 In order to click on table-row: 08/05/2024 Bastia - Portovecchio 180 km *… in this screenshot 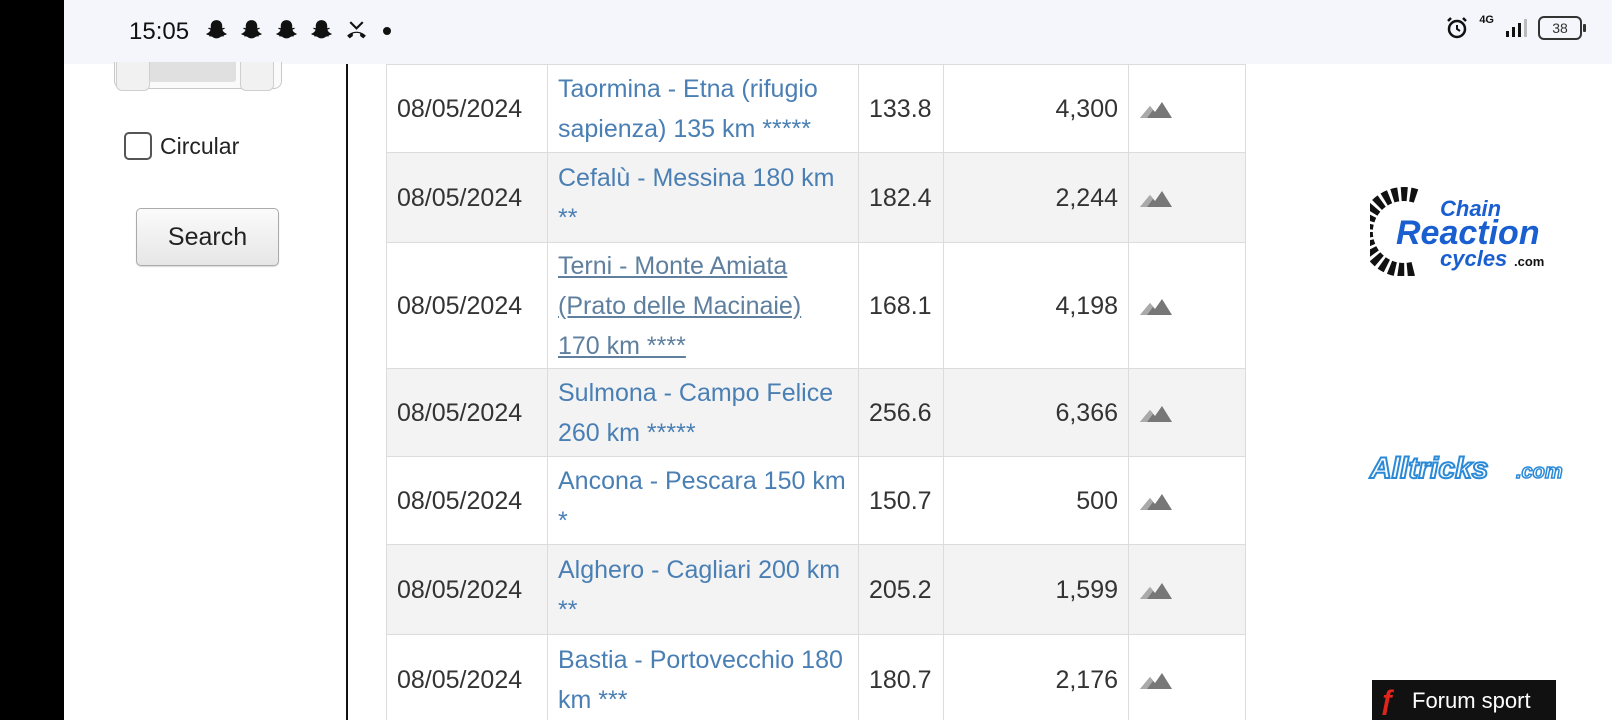, I will do `click(816, 677)`.